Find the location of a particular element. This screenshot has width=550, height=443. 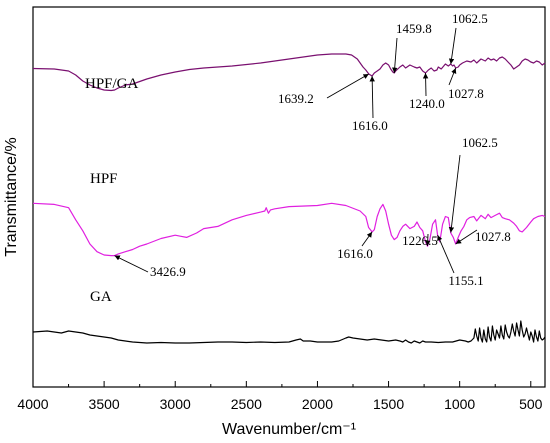

x-tick-label: 2000 is located at coordinates (317, 404).